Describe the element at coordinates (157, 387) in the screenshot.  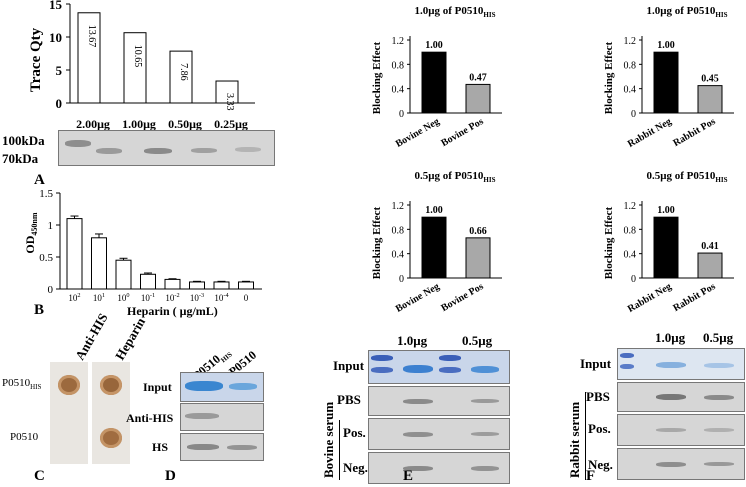
I see `panelD-row-input: Input` at that location.